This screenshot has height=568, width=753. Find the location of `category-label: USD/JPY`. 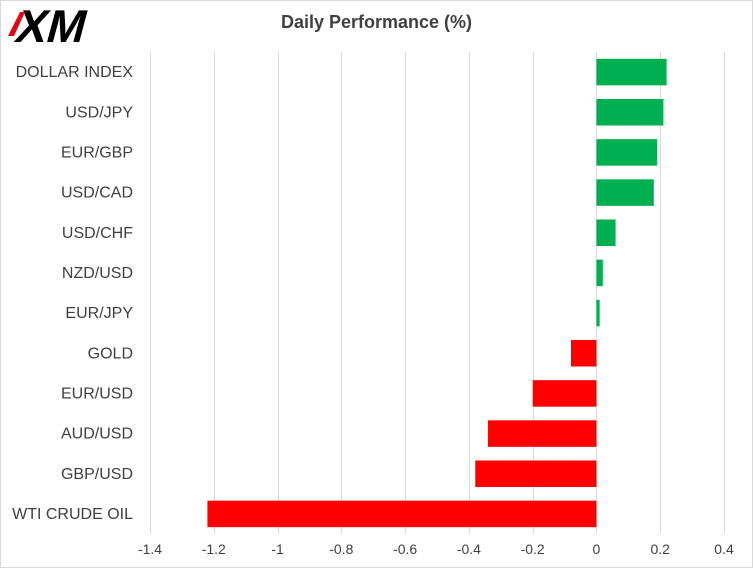

category-label: USD/JPY is located at coordinates (99, 112).